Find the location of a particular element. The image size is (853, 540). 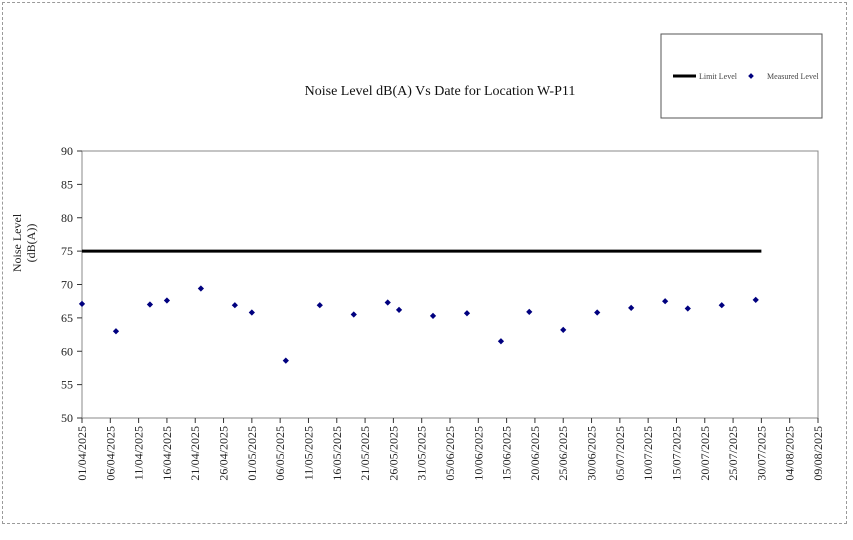

x-tick-label: 01/05/2025 is located at coordinates (252, 453).